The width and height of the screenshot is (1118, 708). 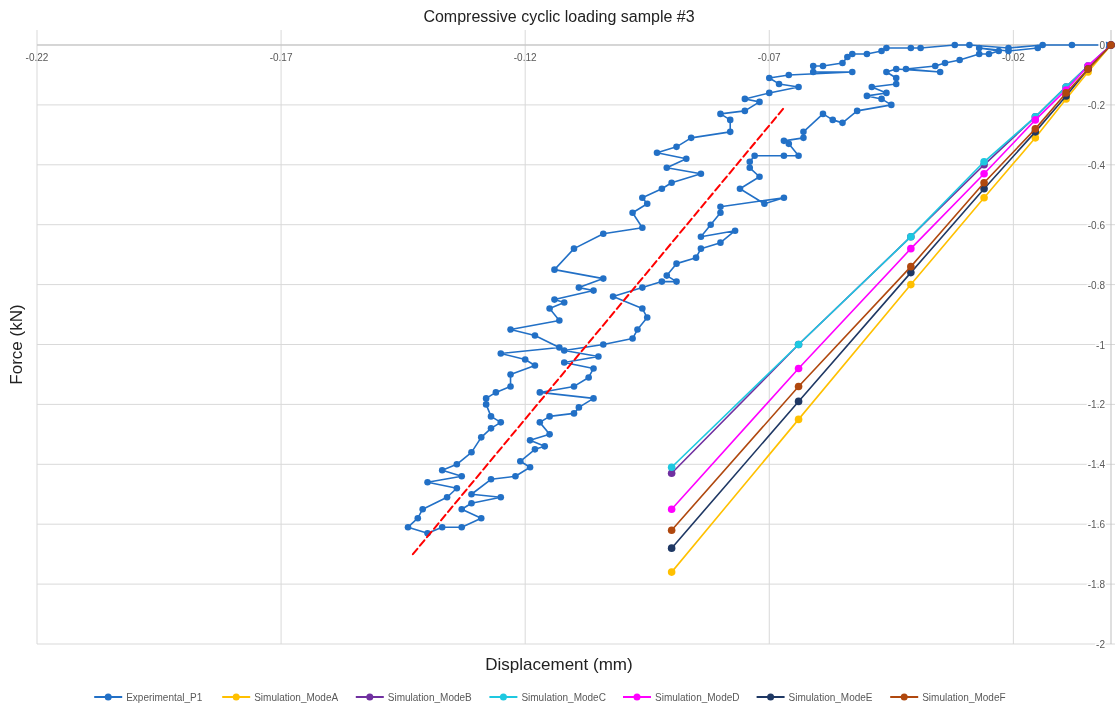 I want to click on legend-label: Simulation_ModeA, so click(x=296, y=697).